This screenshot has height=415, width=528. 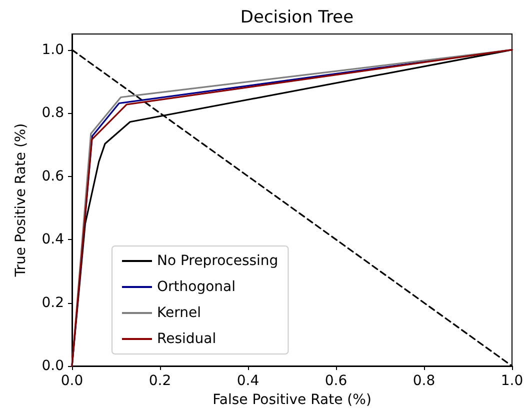 What do you see at coordinates (248, 381) in the screenshot?
I see `x-tick-label: 0.4` at bounding box center [248, 381].